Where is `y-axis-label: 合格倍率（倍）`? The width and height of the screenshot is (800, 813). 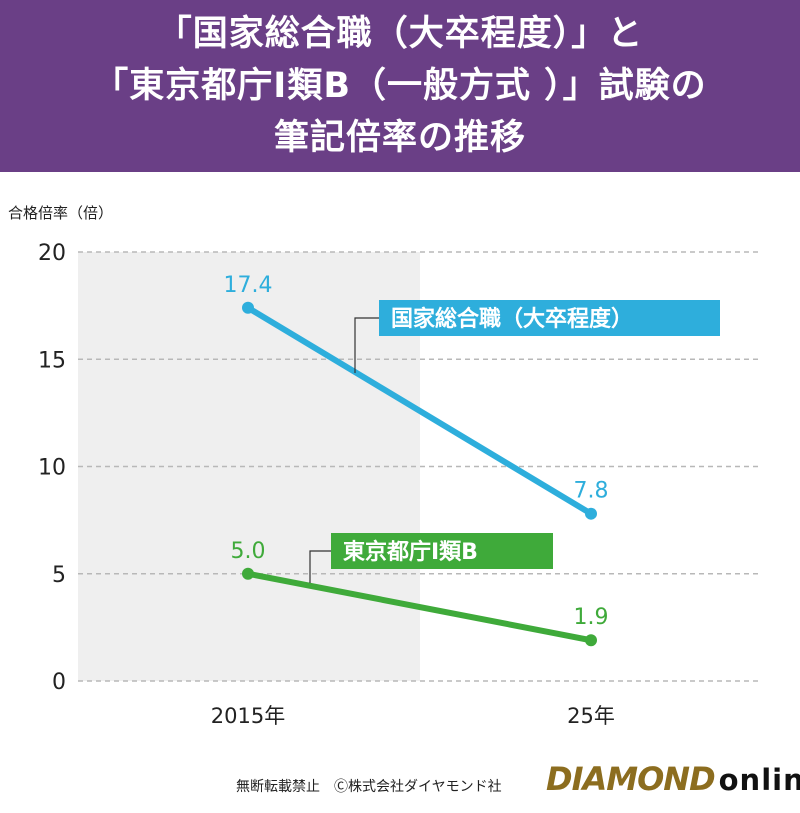 y-axis-label: 合格倍率（倍） is located at coordinates (60, 213).